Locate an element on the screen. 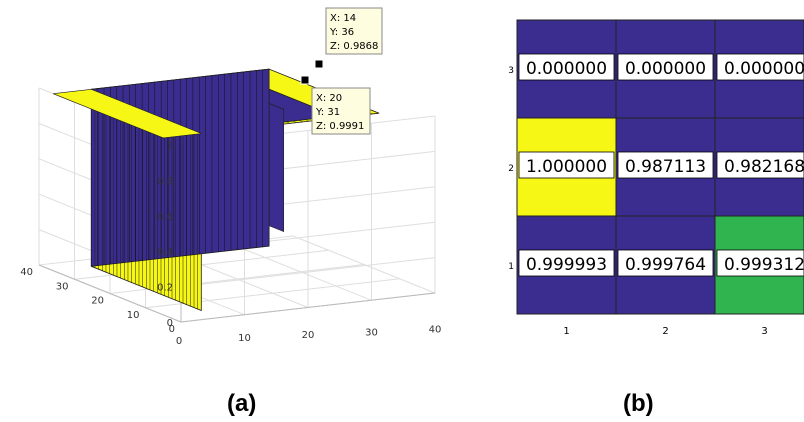  datatip-line: X: 14 is located at coordinates (343, 18).